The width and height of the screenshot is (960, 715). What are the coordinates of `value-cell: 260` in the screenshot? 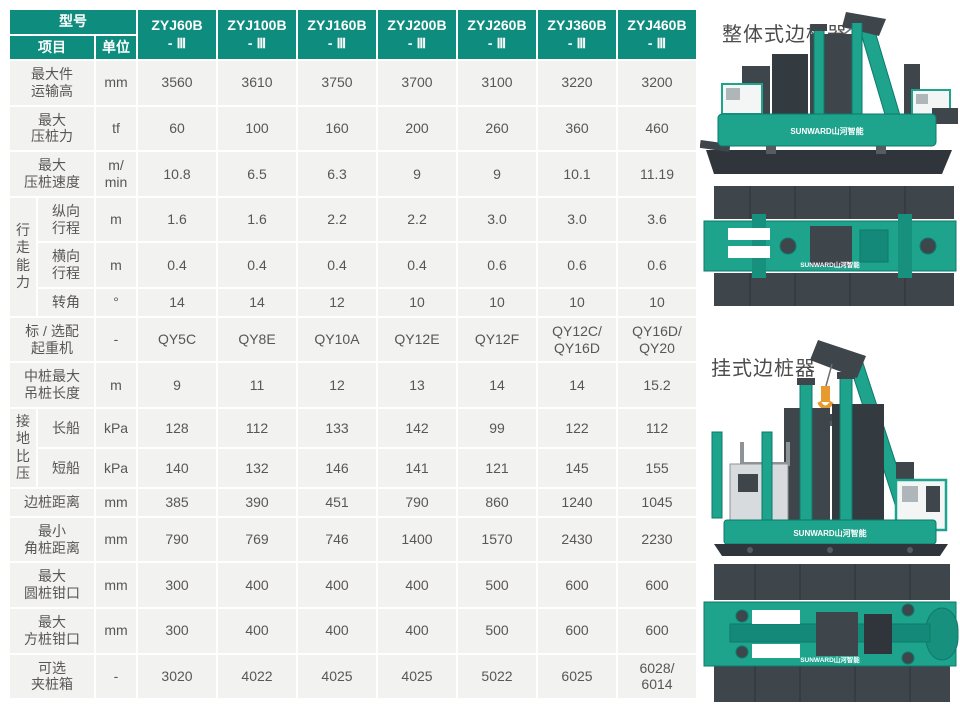 It's located at (497, 128).